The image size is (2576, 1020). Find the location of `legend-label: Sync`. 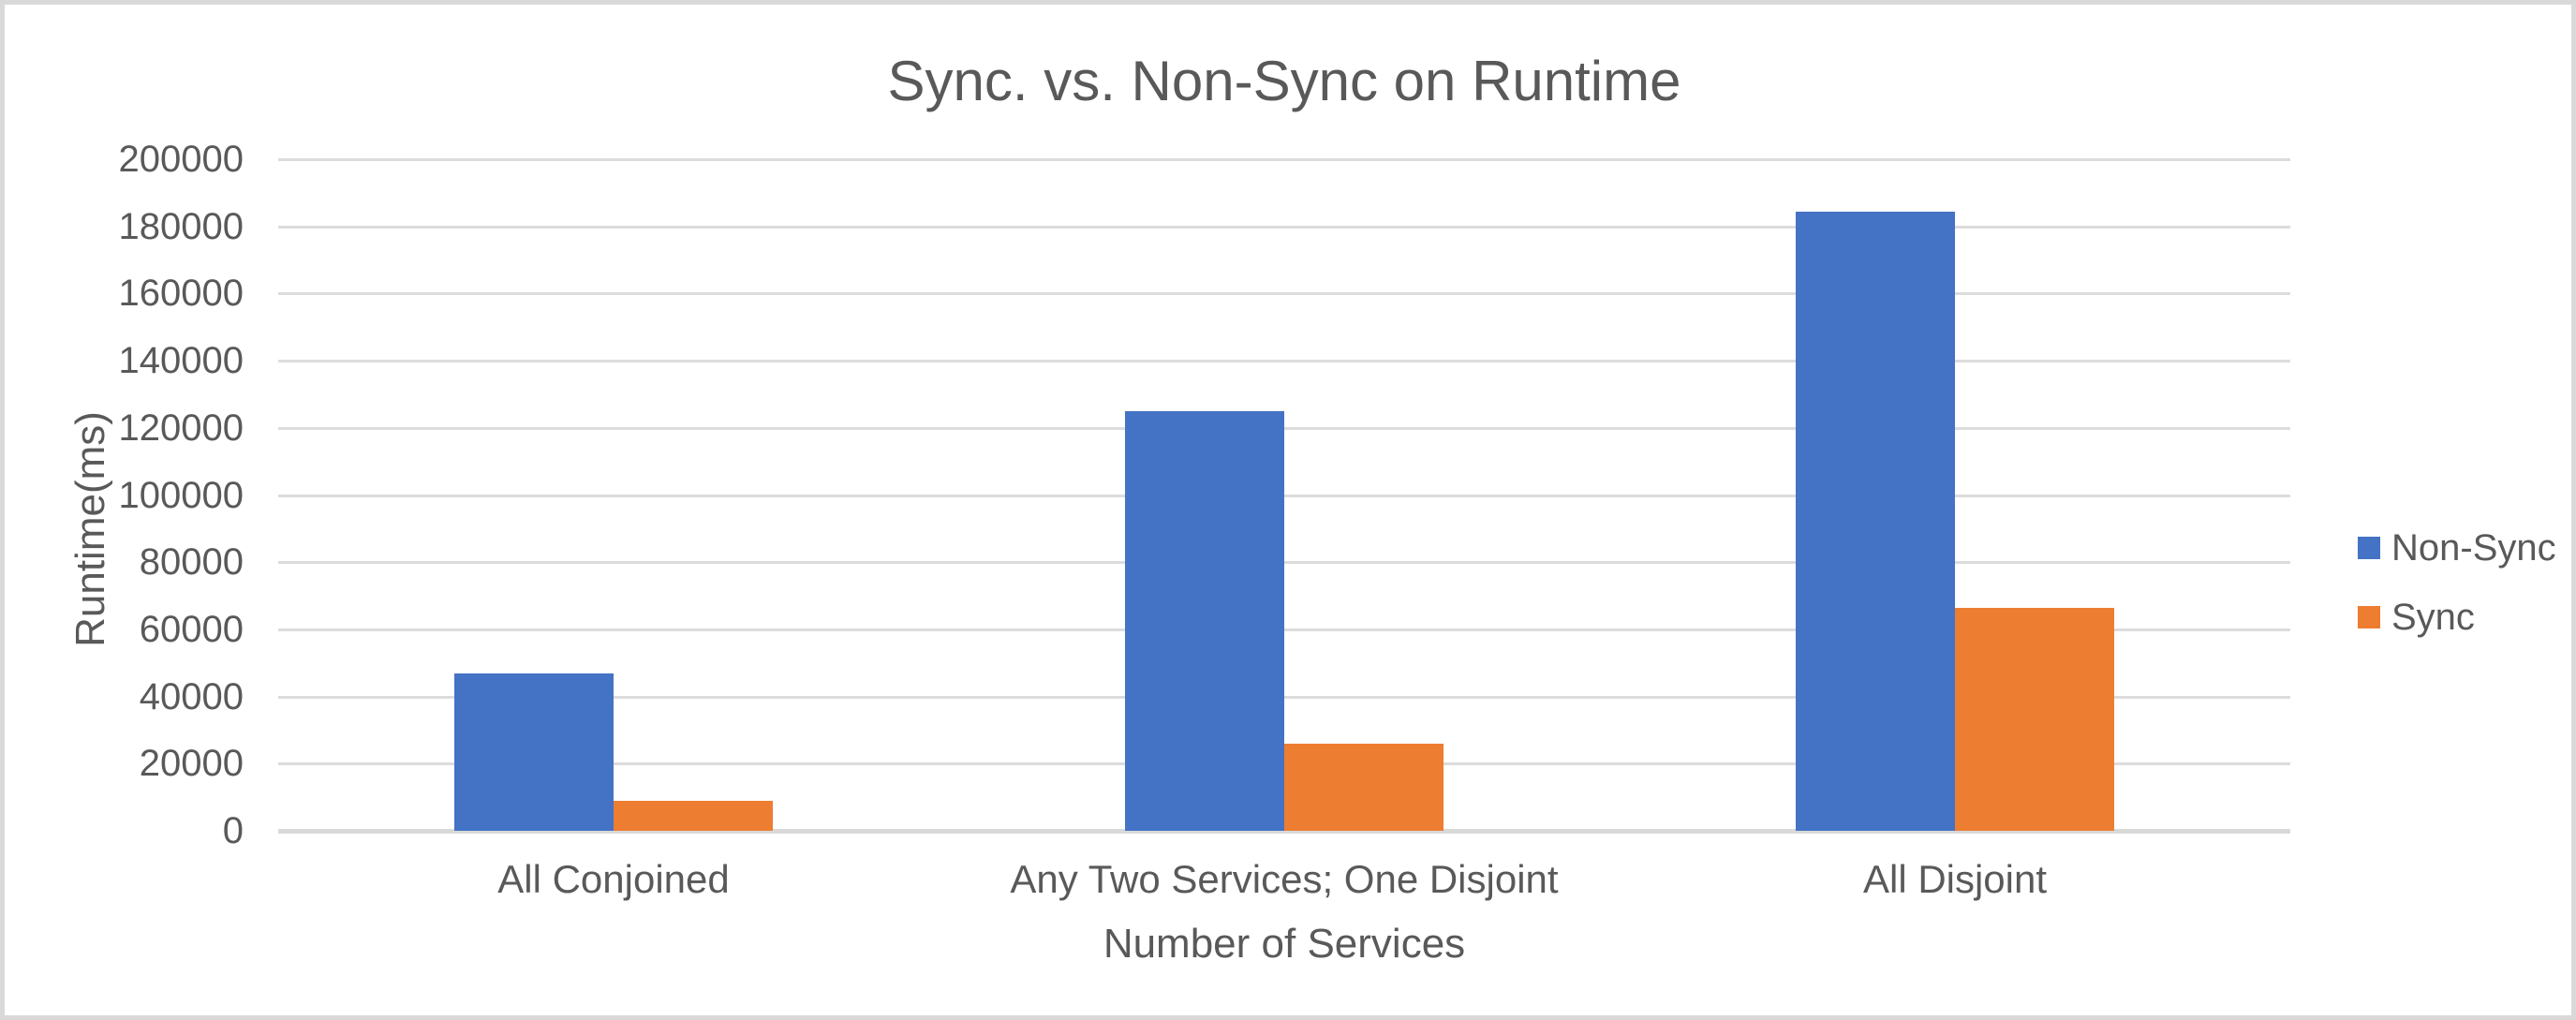

legend-label: Sync is located at coordinates (2433, 617).